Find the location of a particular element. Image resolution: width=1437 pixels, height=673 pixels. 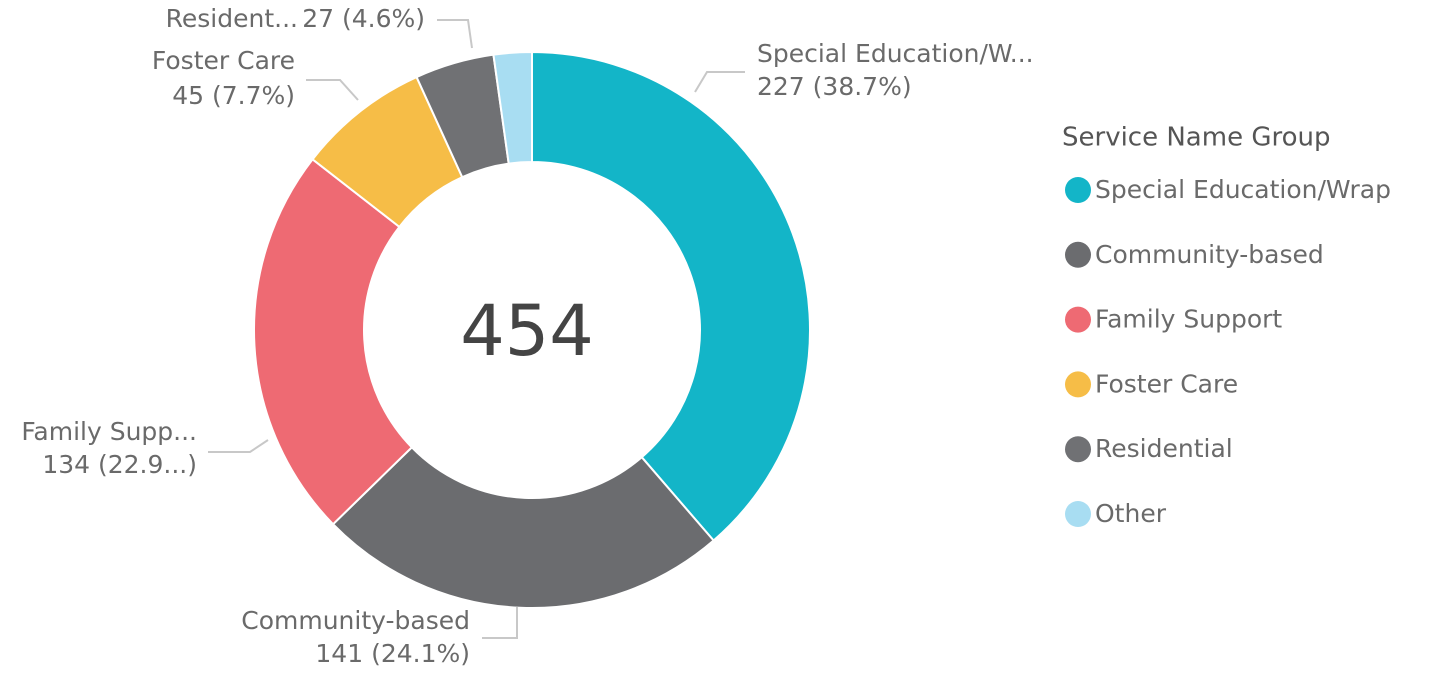

legend-label: Family Support is located at coordinates (1188, 319).